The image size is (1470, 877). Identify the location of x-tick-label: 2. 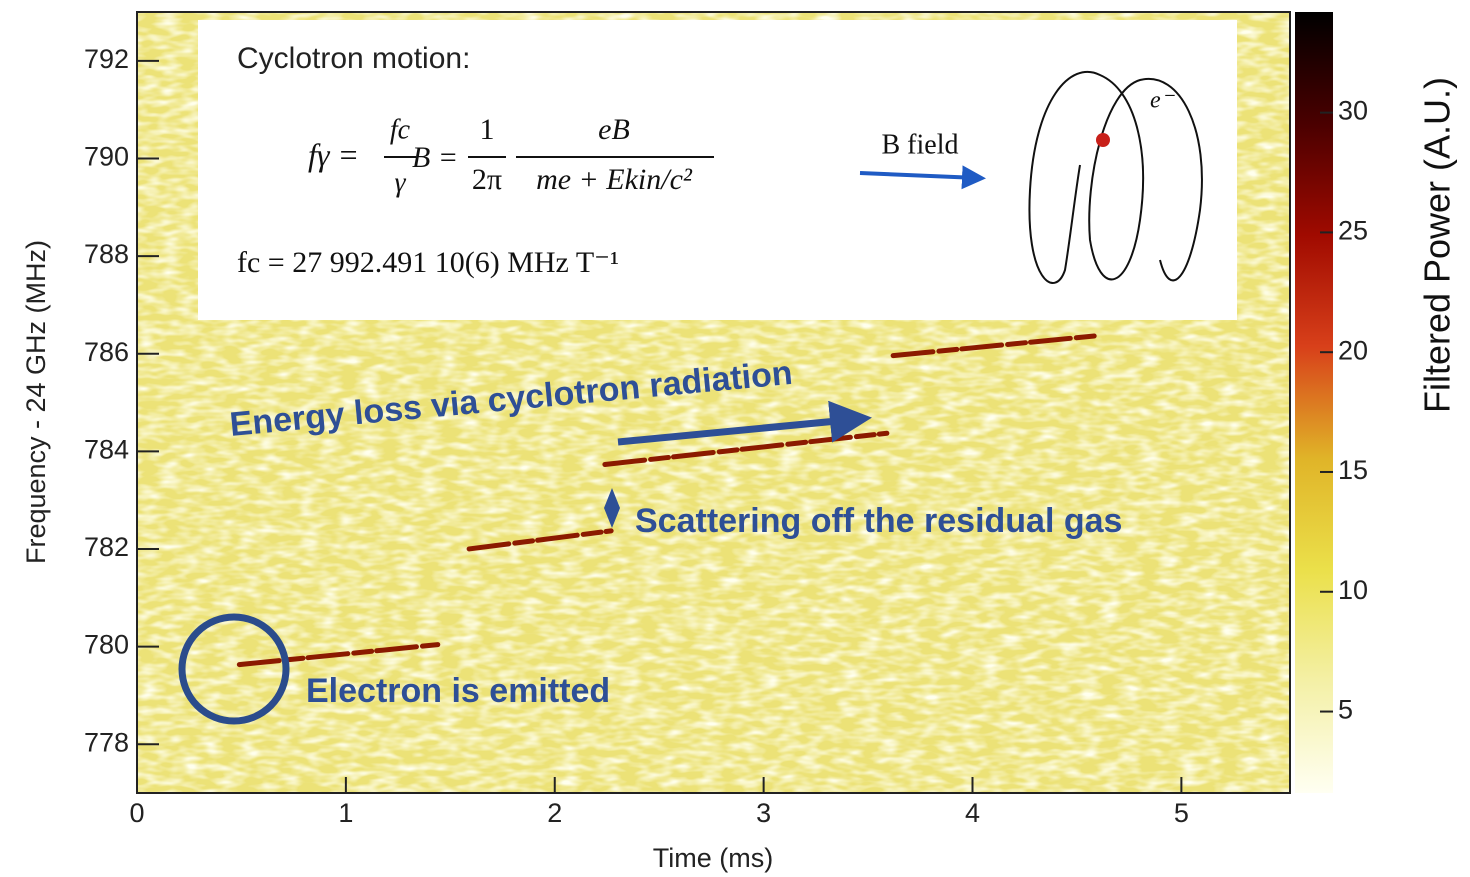
(554, 813).